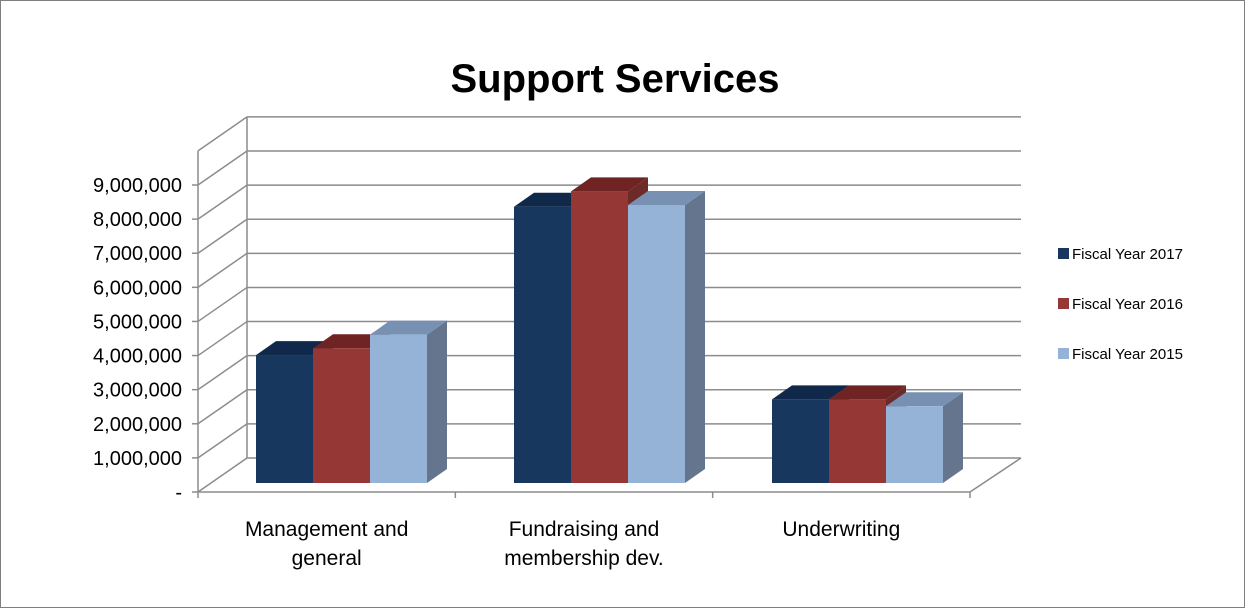 The height and width of the screenshot is (608, 1245). What do you see at coordinates (1127, 354) in the screenshot?
I see `legend-label: Fiscal Year 2015` at bounding box center [1127, 354].